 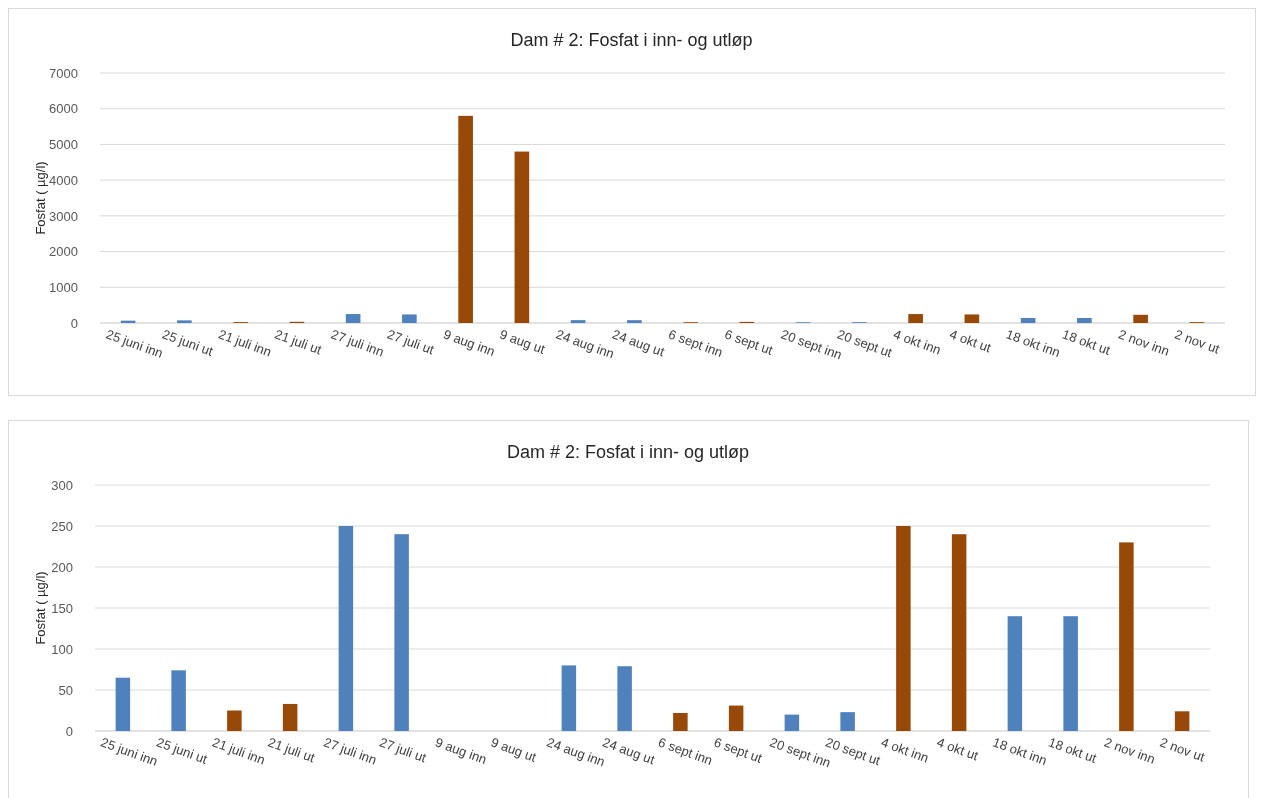 I want to click on y-tick-label: 200, so click(x=62, y=567).